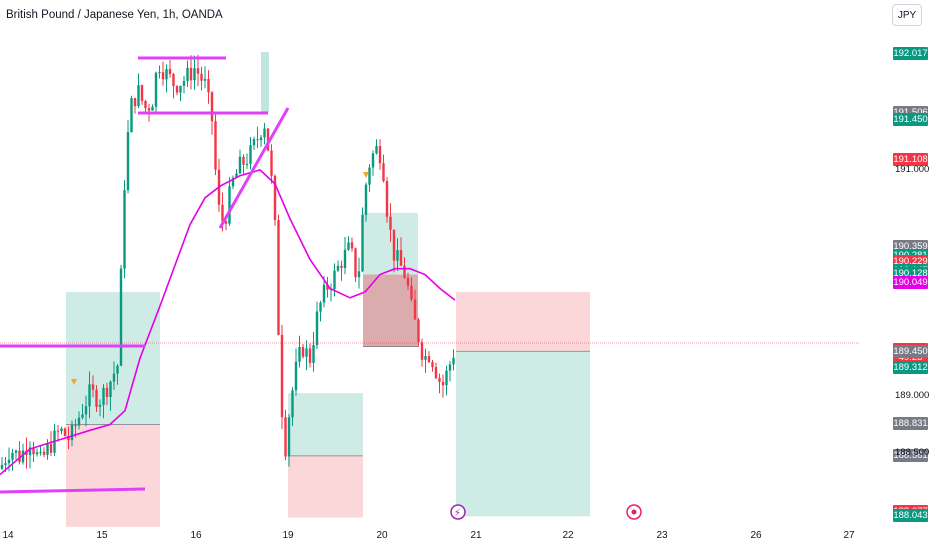 This screenshot has width=932, height=550. Describe the element at coordinates (196, 535) in the screenshot. I see `time-label: 16` at that location.